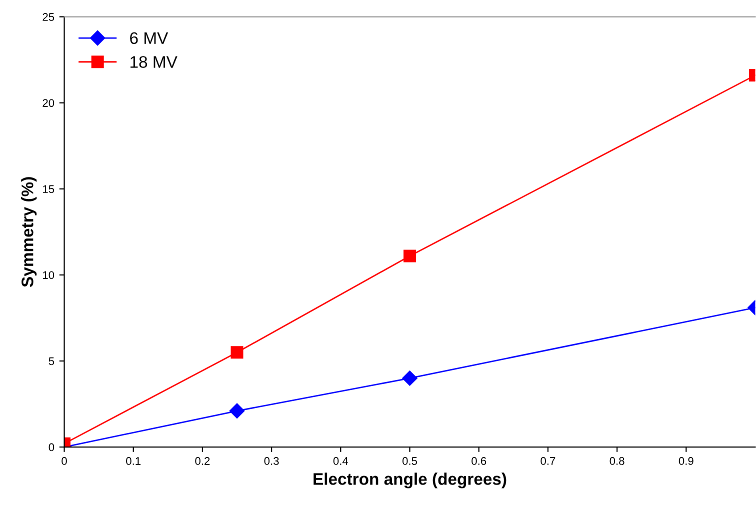  What do you see at coordinates (48, 103) in the screenshot?
I see `y-tick-label: 20` at bounding box center [48, 103].